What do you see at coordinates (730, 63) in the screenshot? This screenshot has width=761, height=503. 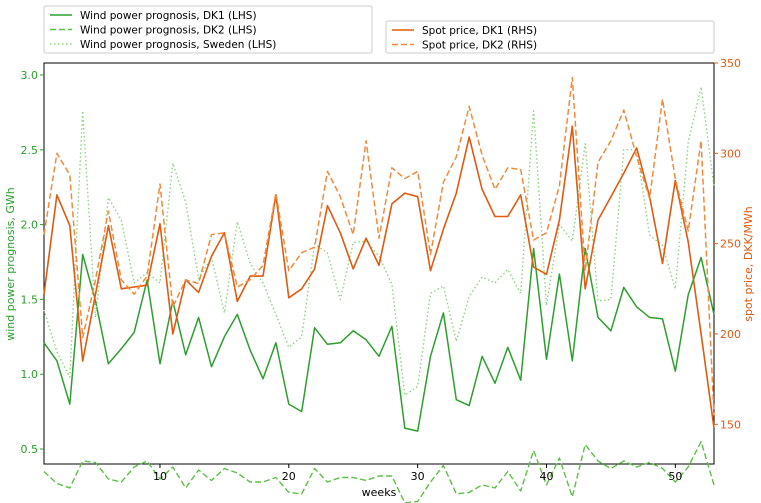 I see `y-right-tick-label: 350` at bounding box center [730, 63].